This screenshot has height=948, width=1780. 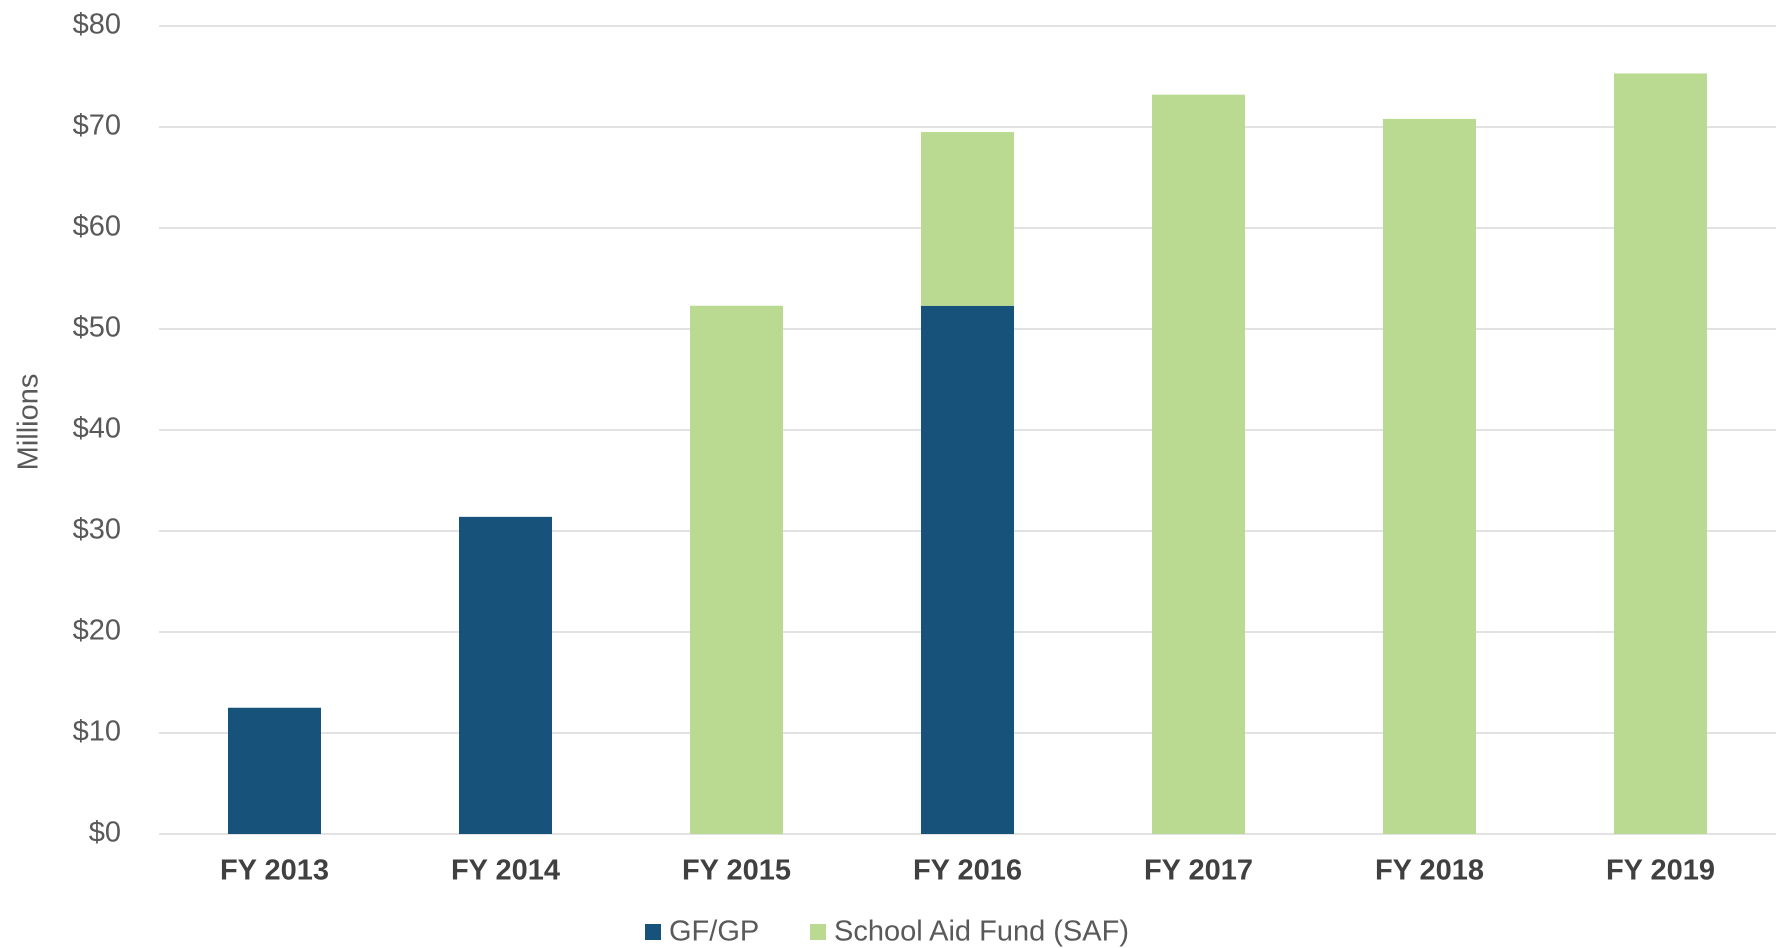 What do you see at coordinates (981, 932) in the screenshot?
I see `legend-label: School Aid Fund (SAF)` at bounding box center [981, 932].